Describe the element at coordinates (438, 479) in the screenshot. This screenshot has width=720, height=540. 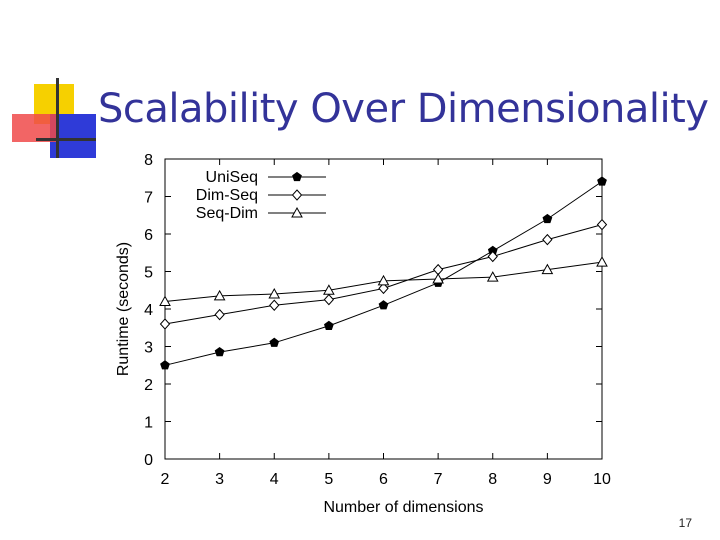
I see `x-tick-label: 7` at that location.